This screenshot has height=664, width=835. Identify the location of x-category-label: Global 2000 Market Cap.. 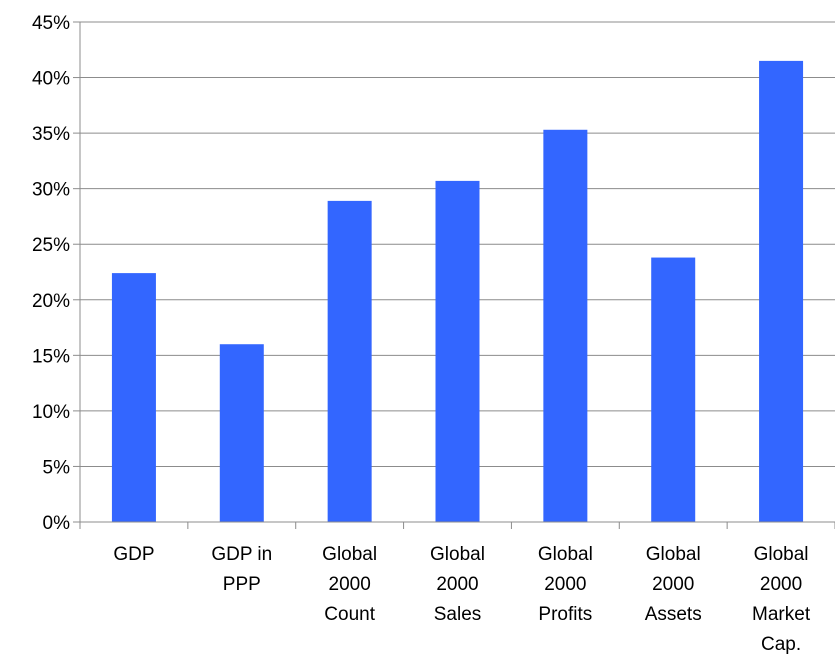
(781, 599).